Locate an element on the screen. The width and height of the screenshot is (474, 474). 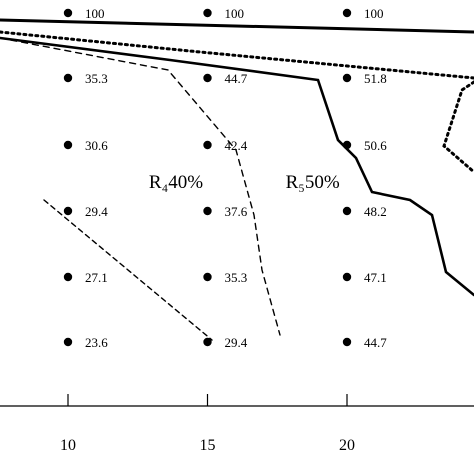
x-axis-ticks: 10 15 20 is located at coordinates (207, 424).